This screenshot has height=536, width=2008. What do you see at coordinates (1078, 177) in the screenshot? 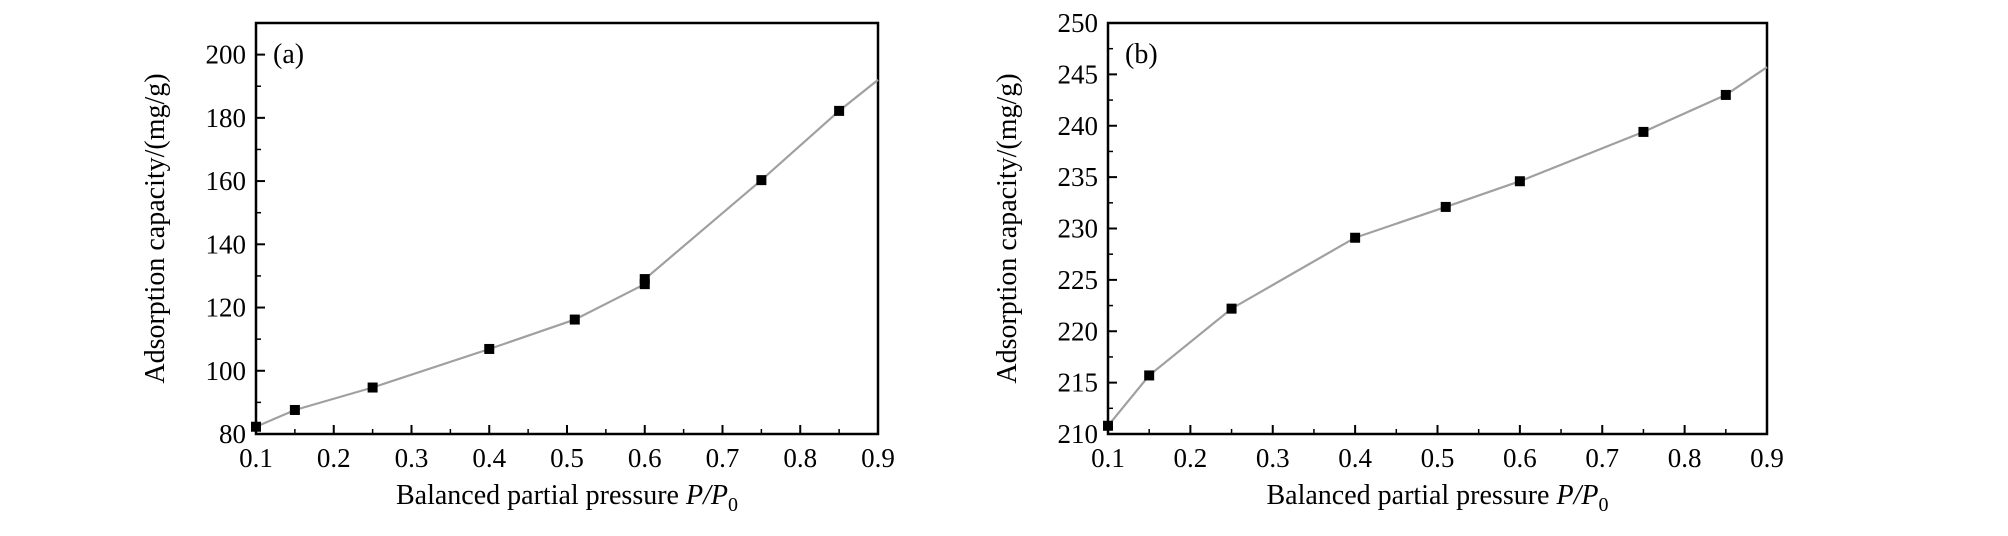
I see `y-tick-label: 235` at bounding box center [1078, 177].